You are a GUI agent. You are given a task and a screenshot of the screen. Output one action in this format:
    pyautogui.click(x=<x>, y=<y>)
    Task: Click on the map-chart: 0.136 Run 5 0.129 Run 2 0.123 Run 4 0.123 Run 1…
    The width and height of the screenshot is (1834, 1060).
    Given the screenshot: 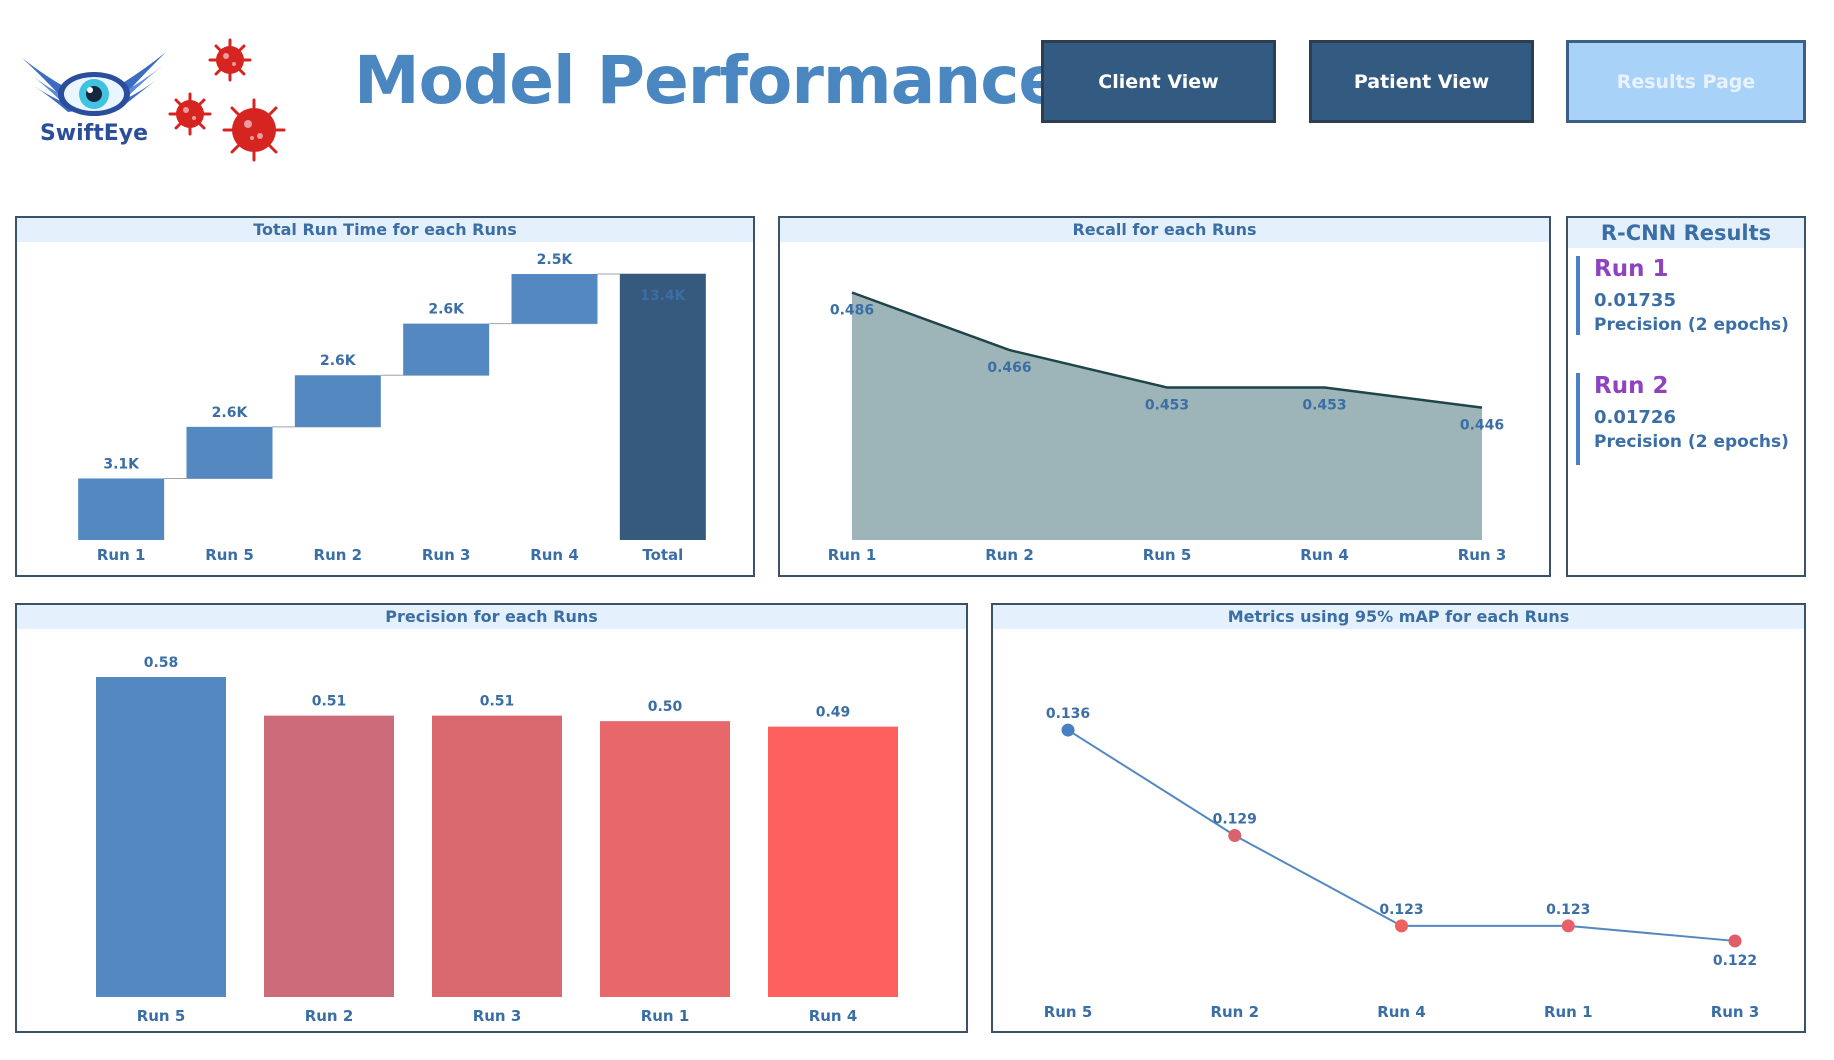 What is the action you would take?
    pyautogui.click(x=1402, y=863)
    